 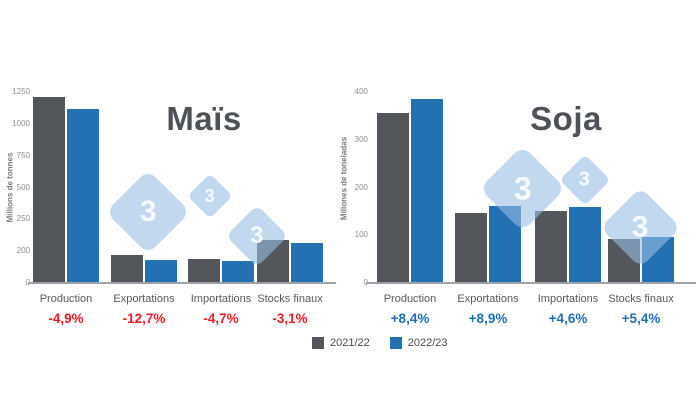 I want to click on legend-item-2022-23: 2022/23, so click(x=418, y=343).